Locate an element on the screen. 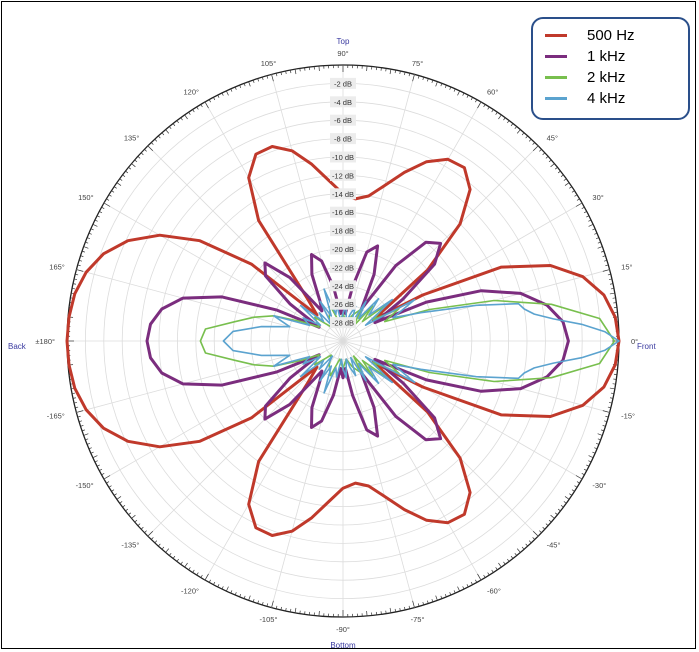 The height and width of the screenshot is (652, 699). angle-tick-label: -135° is located at coordinates (130, 545).